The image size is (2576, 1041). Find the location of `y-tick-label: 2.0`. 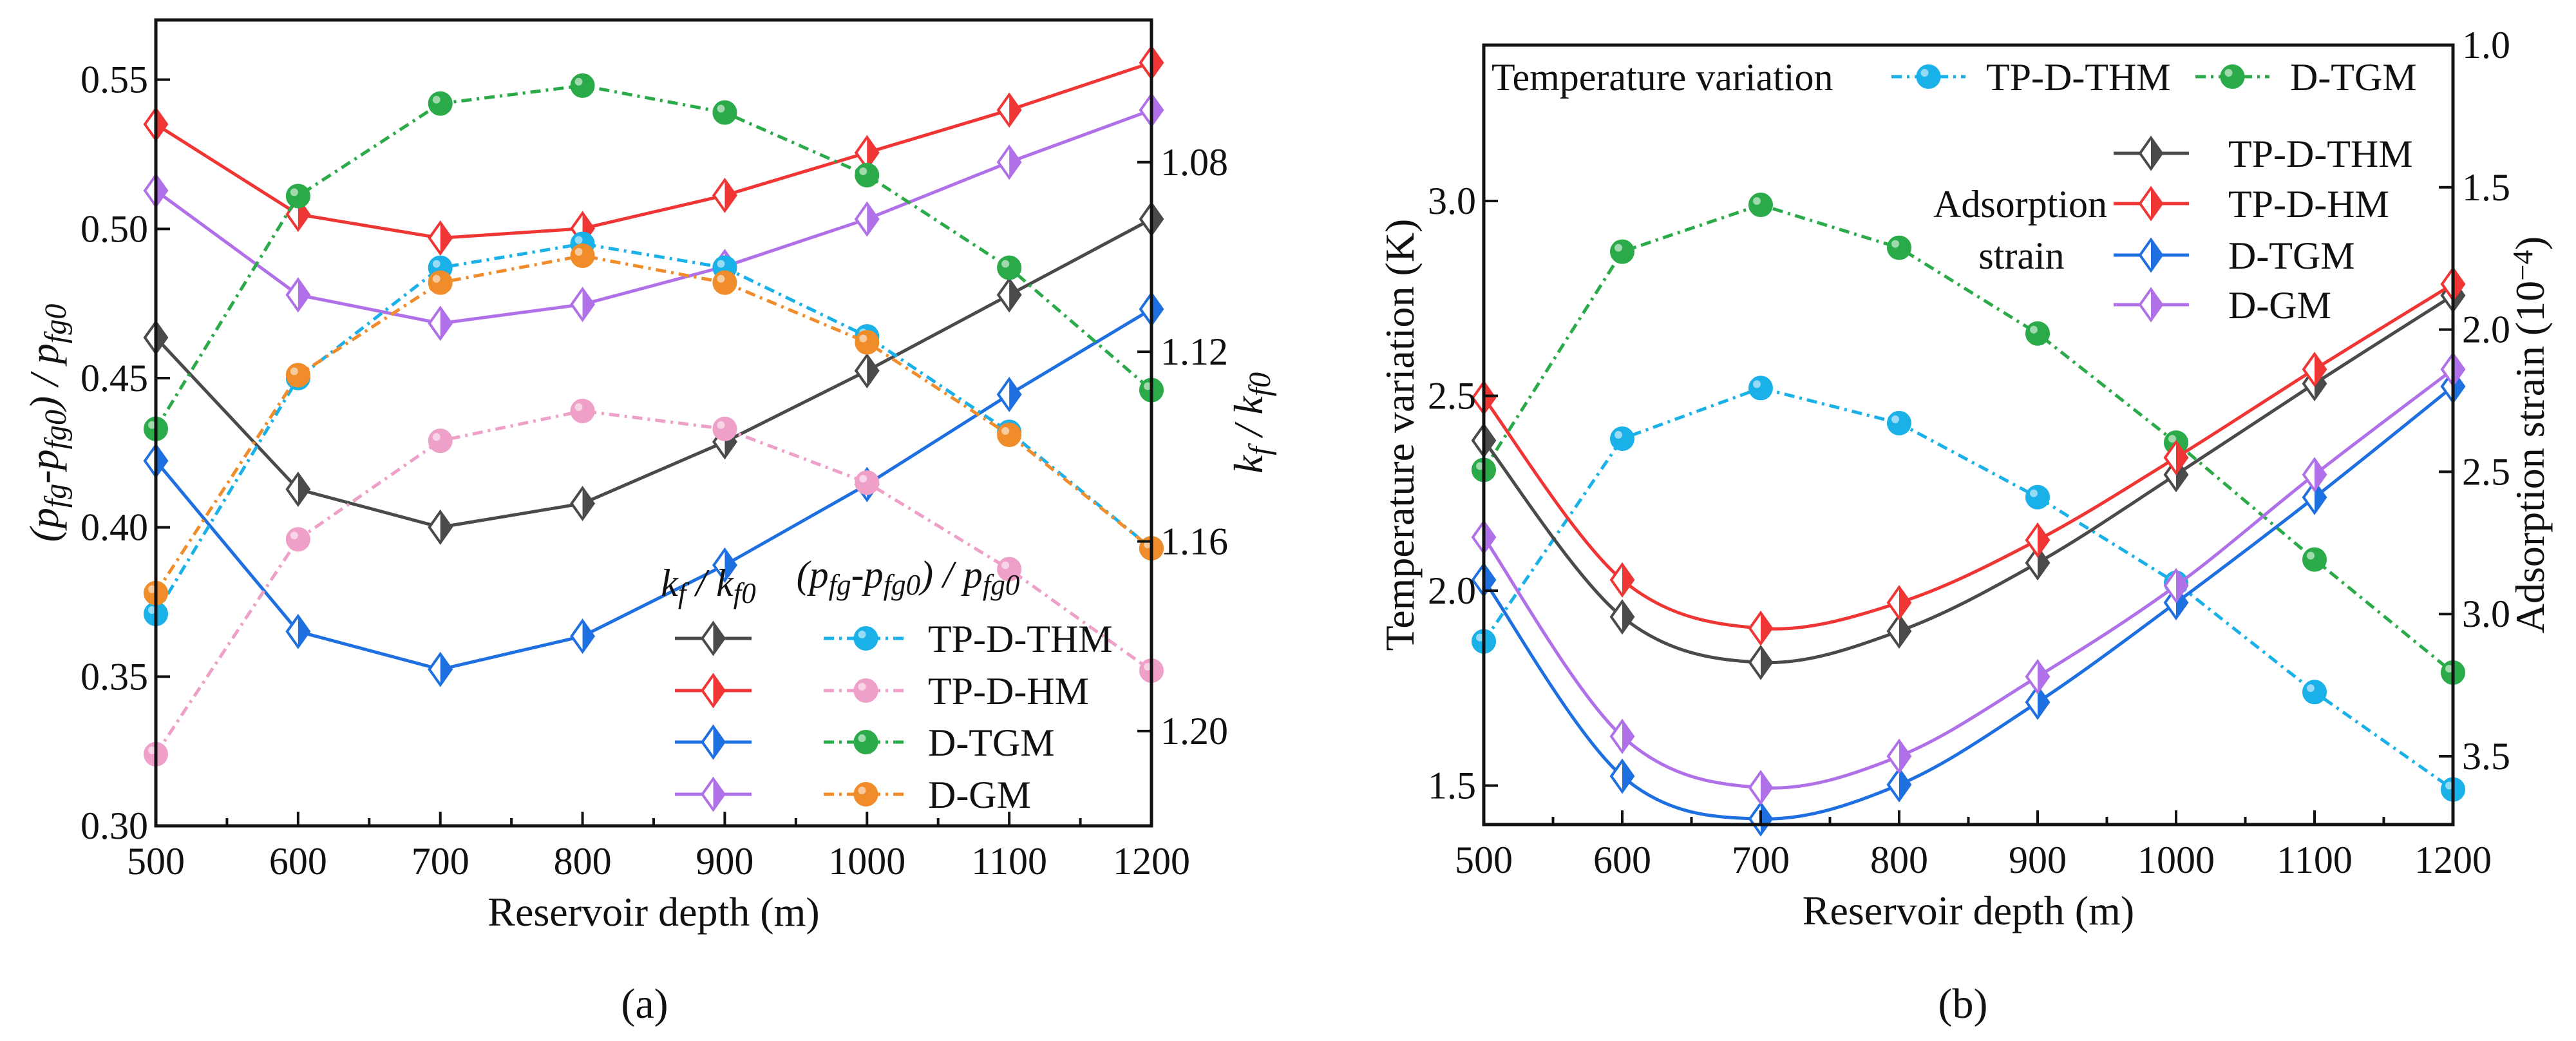

y-tick-label: 2.0 is located at coordinates (1452, 590).